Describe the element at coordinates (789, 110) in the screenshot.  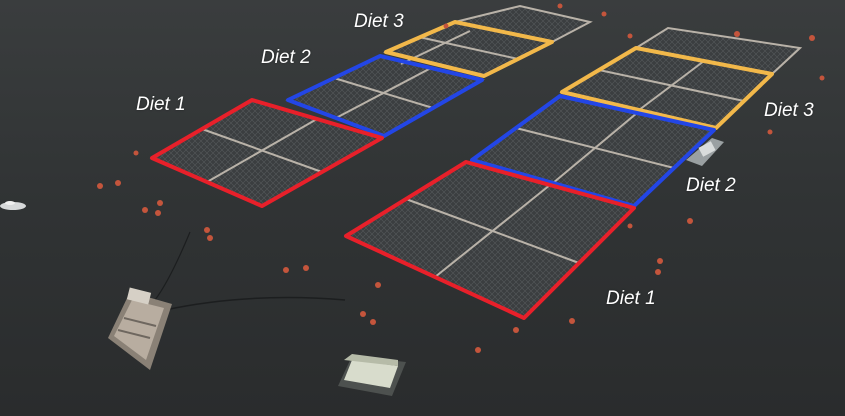
I see `label-right-diet-3: Diet 3` at that location.